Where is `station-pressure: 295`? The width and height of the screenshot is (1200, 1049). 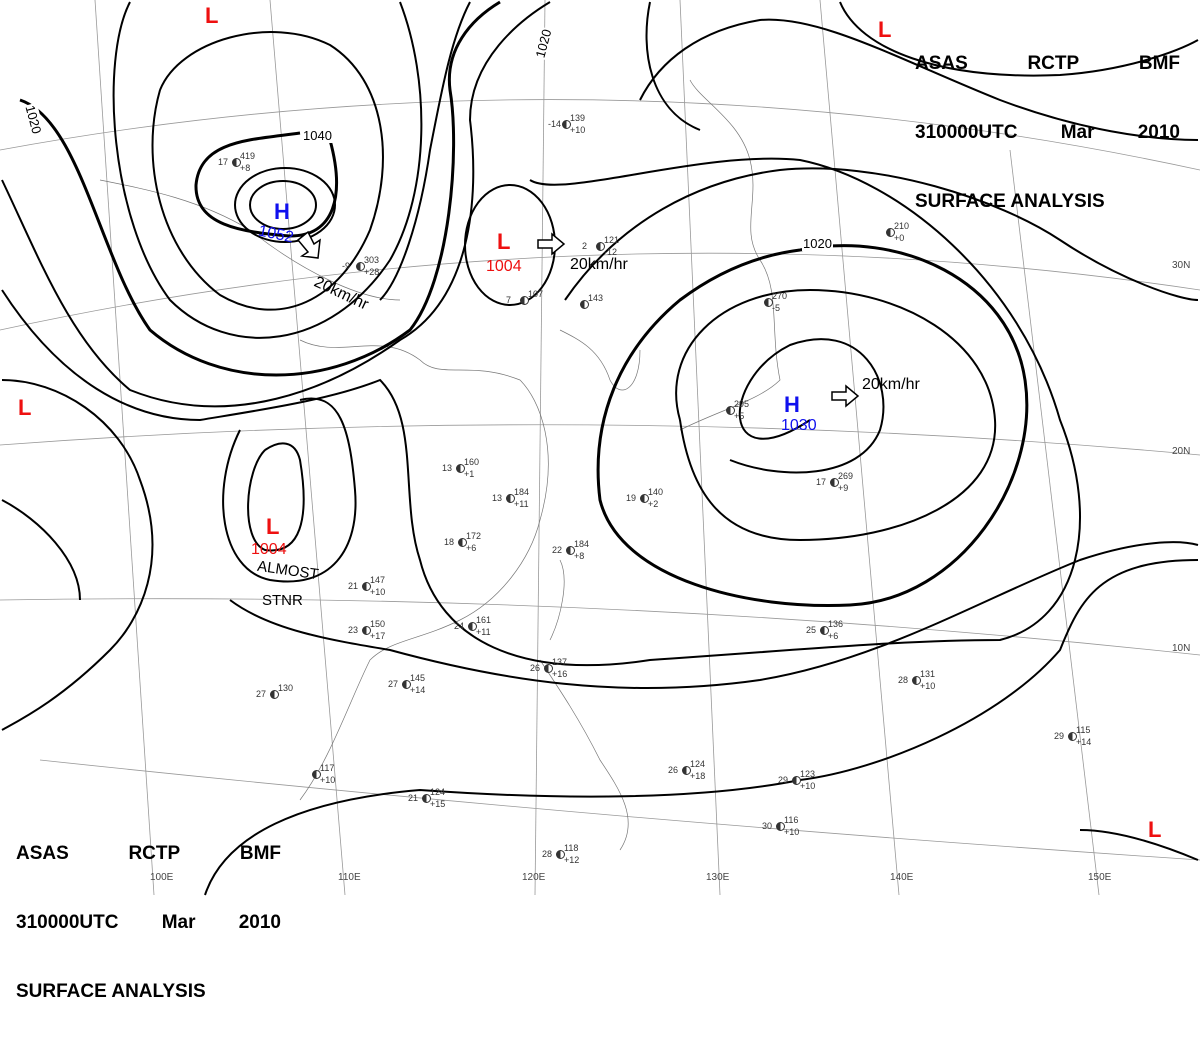
station-pressure: 295 is located at coordinates (742, 404).